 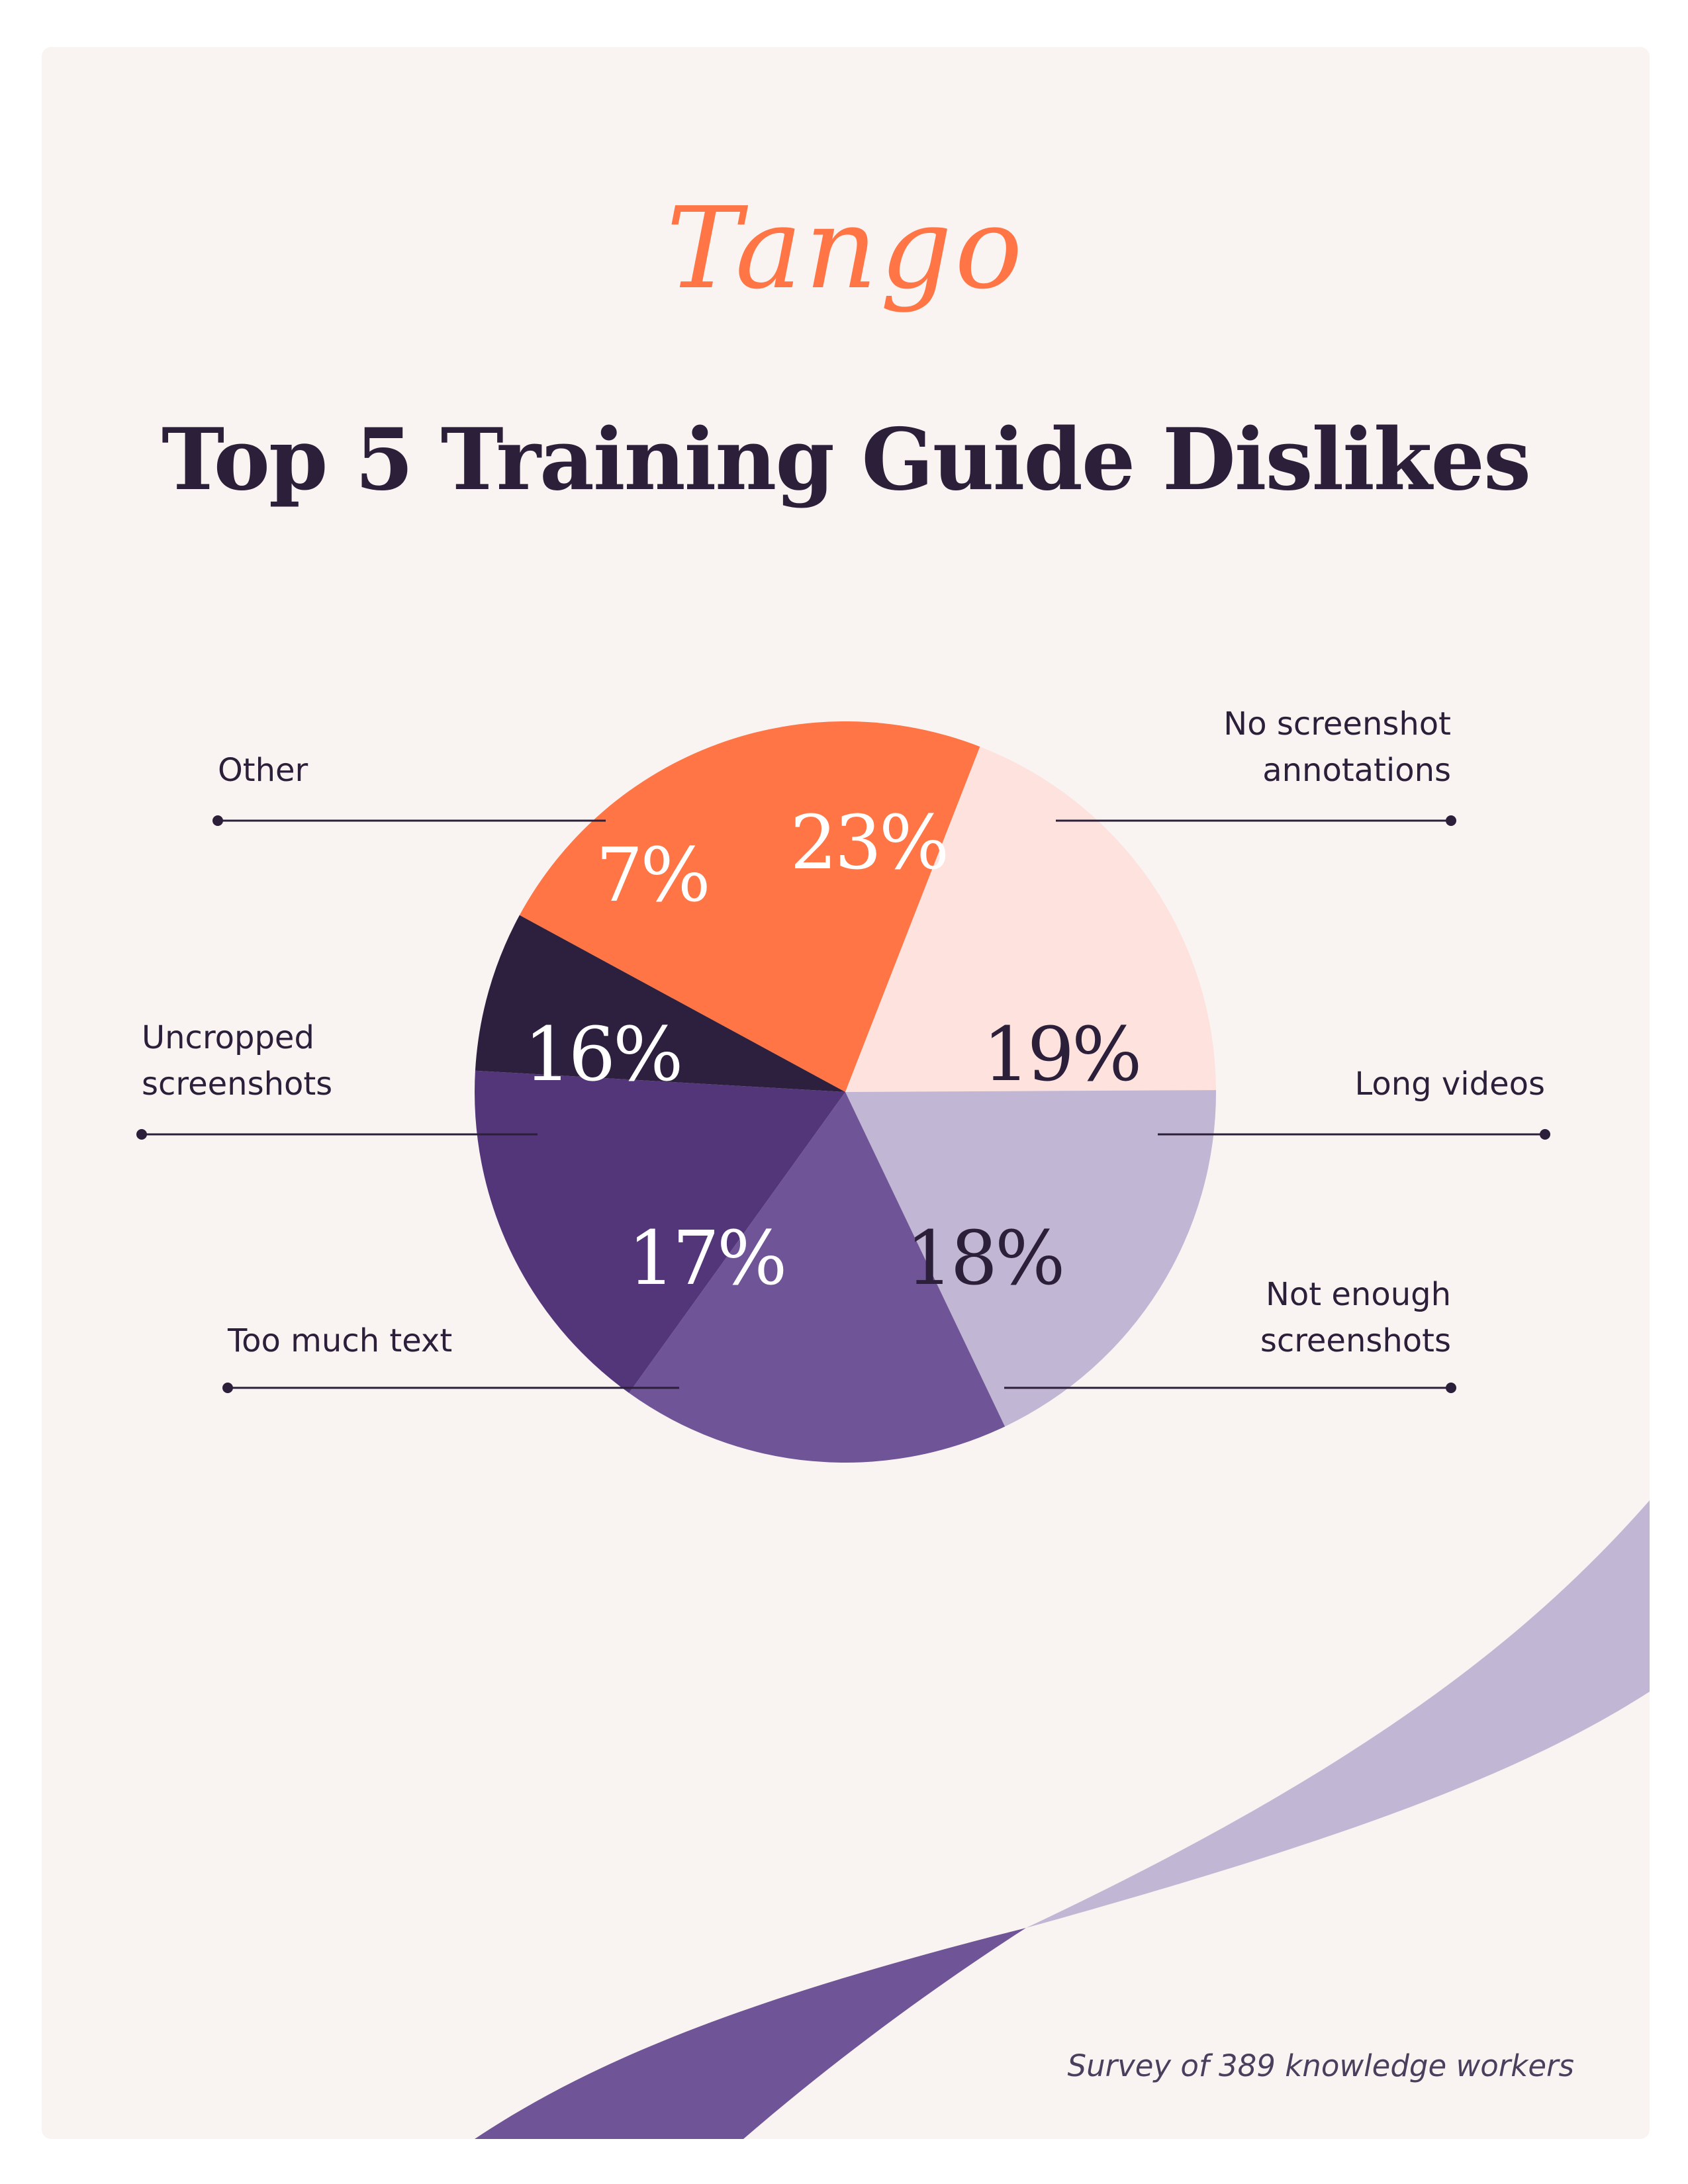 I want to click on pie-slice-too-much-text, so click(x=817, y=1277).